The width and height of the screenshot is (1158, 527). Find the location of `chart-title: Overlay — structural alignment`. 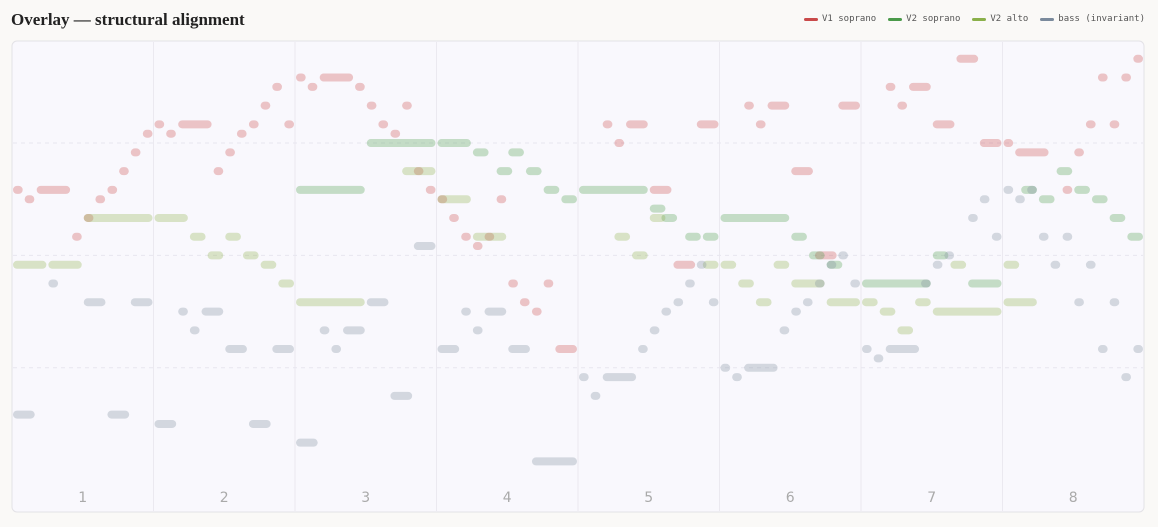

chart-title: Overlay — structural alignment is located at coordinates (128, 19).